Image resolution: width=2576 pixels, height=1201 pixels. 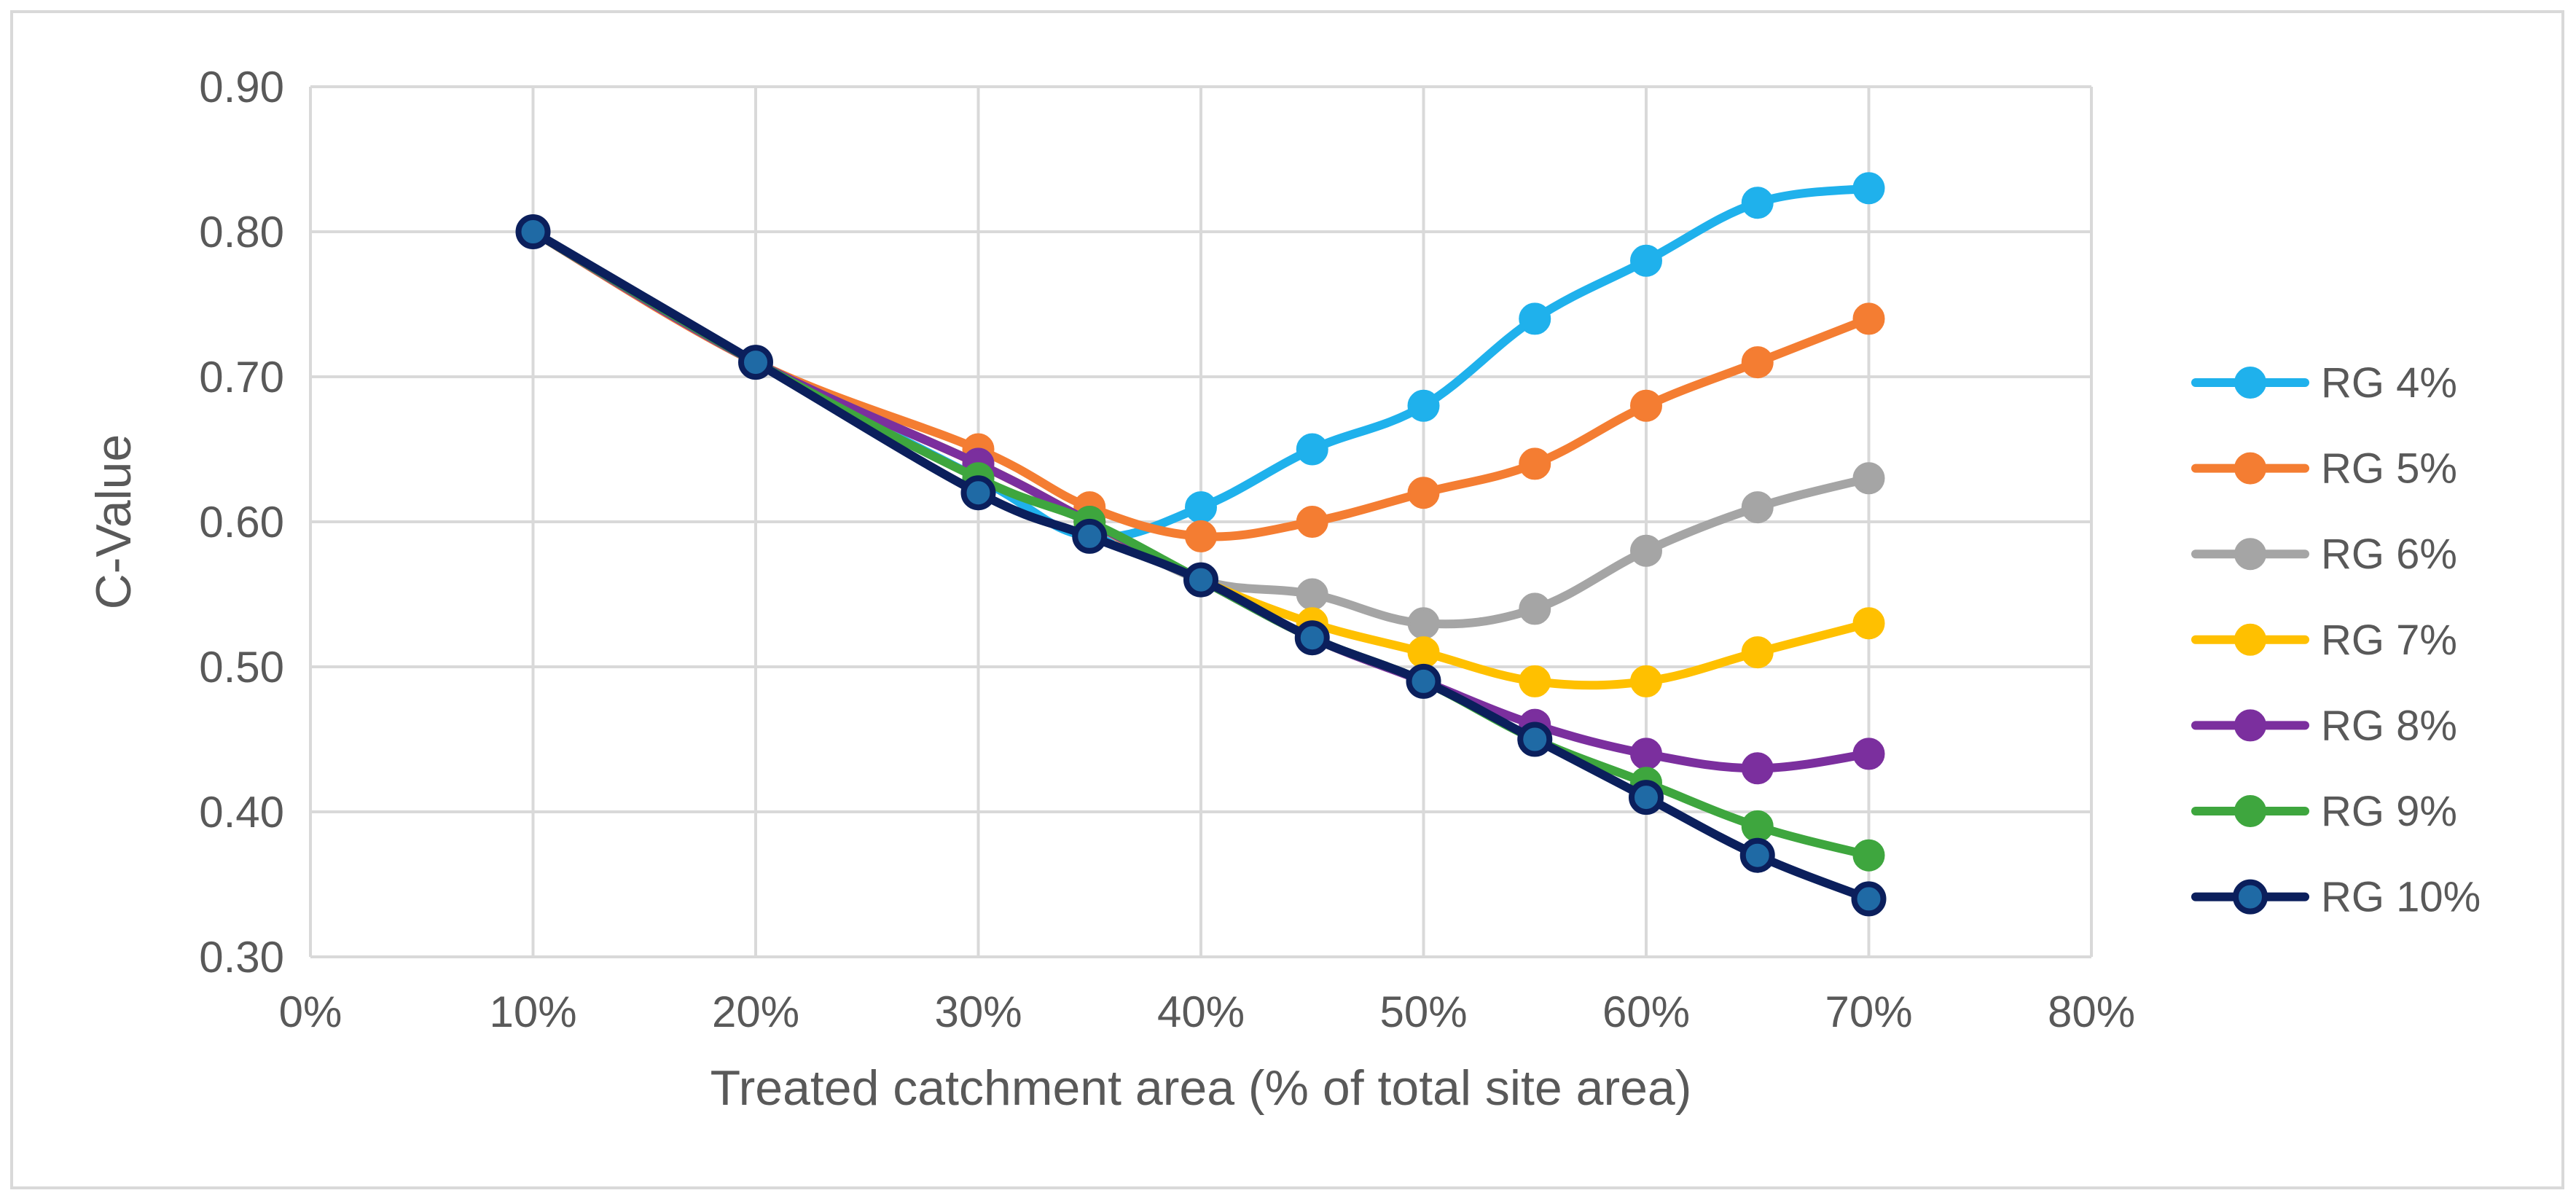 I want to click on legend: RG 4% RG 5% RG 6% RG 7% RG 8% RG 9% RG 10%, so click(x=2336, y=640).